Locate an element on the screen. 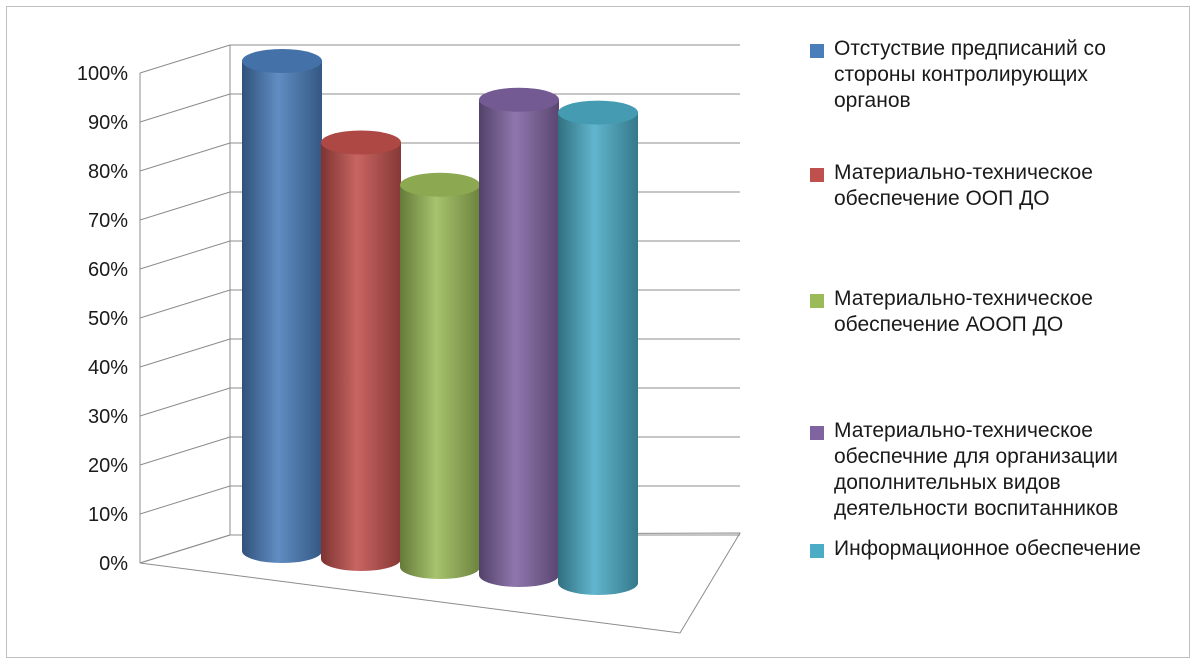 Image resolution: width=1196 pixels, height=664 pixels. y-tick-label: 40% is located at coordinates (108, 368).